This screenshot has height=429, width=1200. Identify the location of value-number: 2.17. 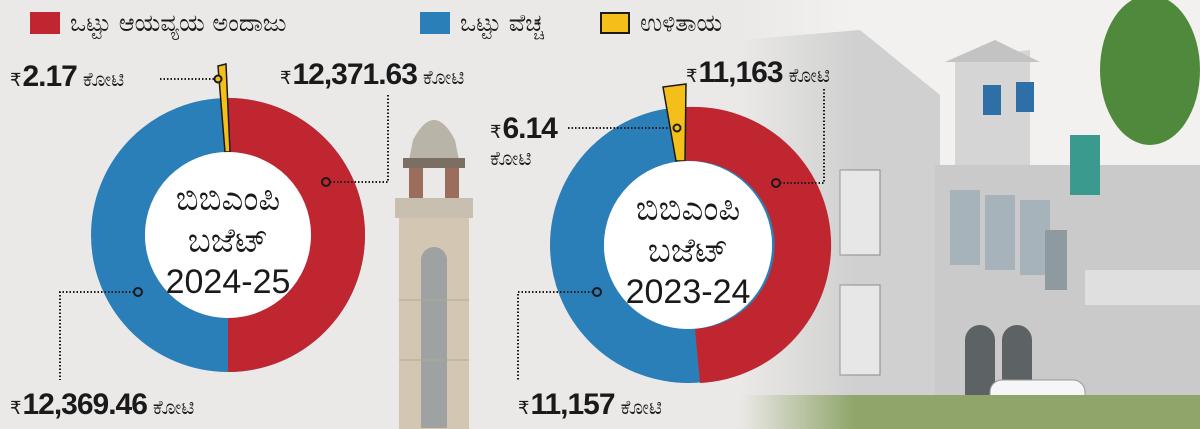
(49, 76).